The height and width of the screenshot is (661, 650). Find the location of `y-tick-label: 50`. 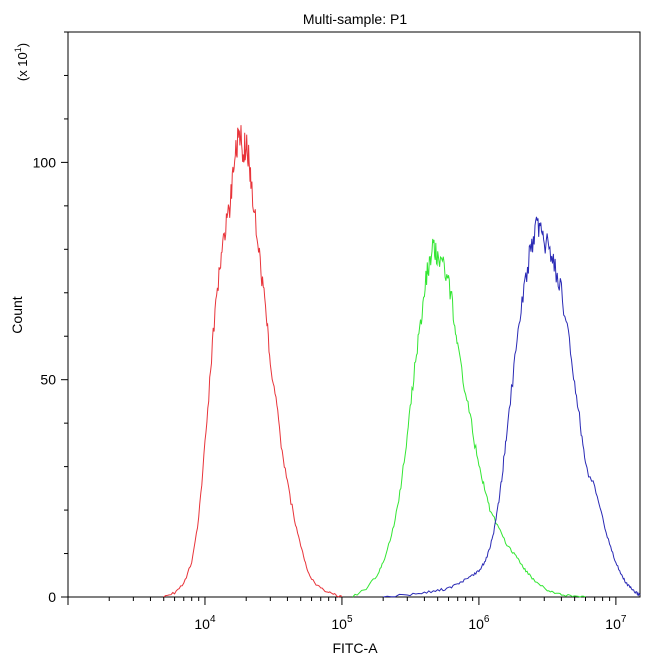

y-tick-label: 50 is located at coordinates (48, 380).